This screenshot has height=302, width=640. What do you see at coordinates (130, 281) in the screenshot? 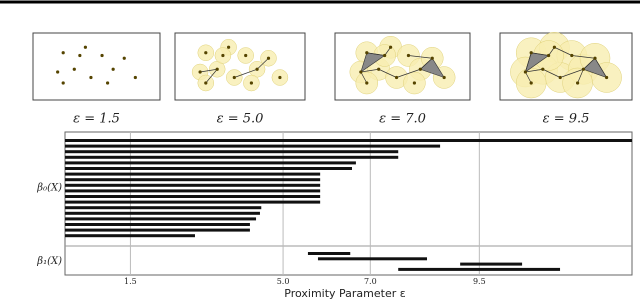
I see `x-tick-label: 1.5` at bounding box center [130, 281].